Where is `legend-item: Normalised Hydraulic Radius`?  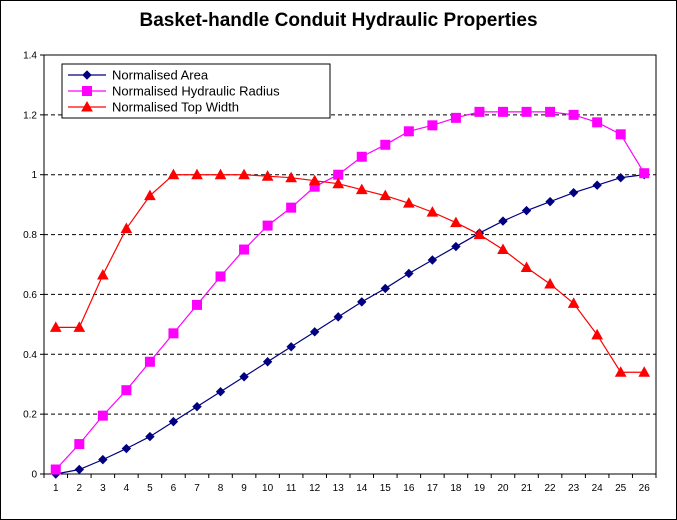
legend-item: Normalised Hydraulic Radius is located at coordinates (174, 91).